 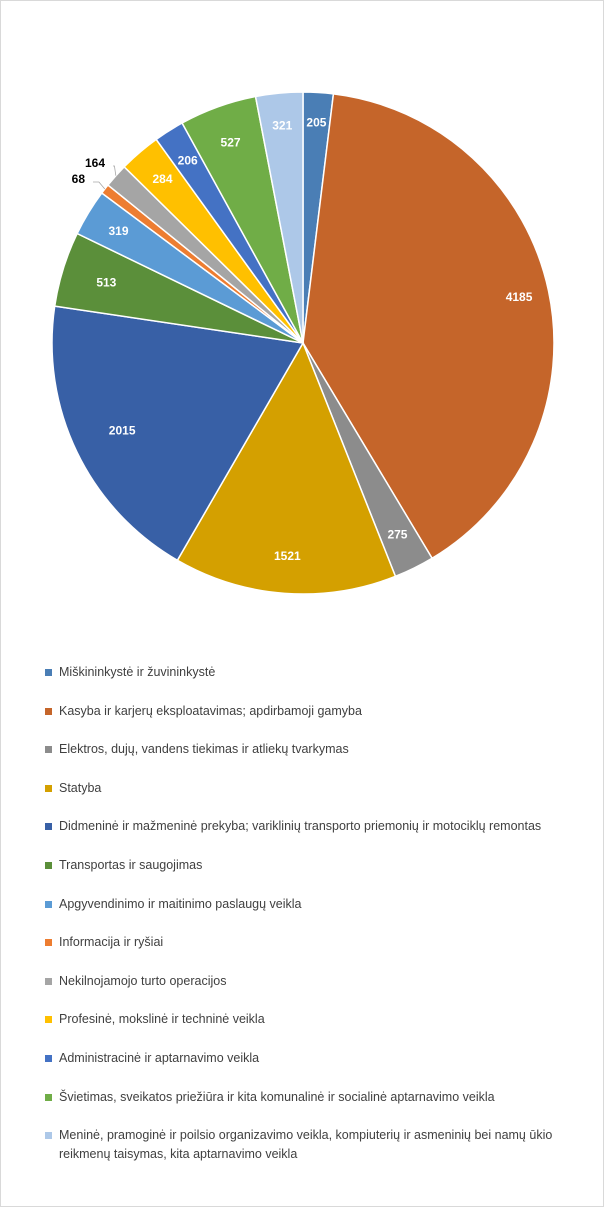 I want to click on legend-item-7: Informacija ir ryšiai, so click(x=317, y=942).